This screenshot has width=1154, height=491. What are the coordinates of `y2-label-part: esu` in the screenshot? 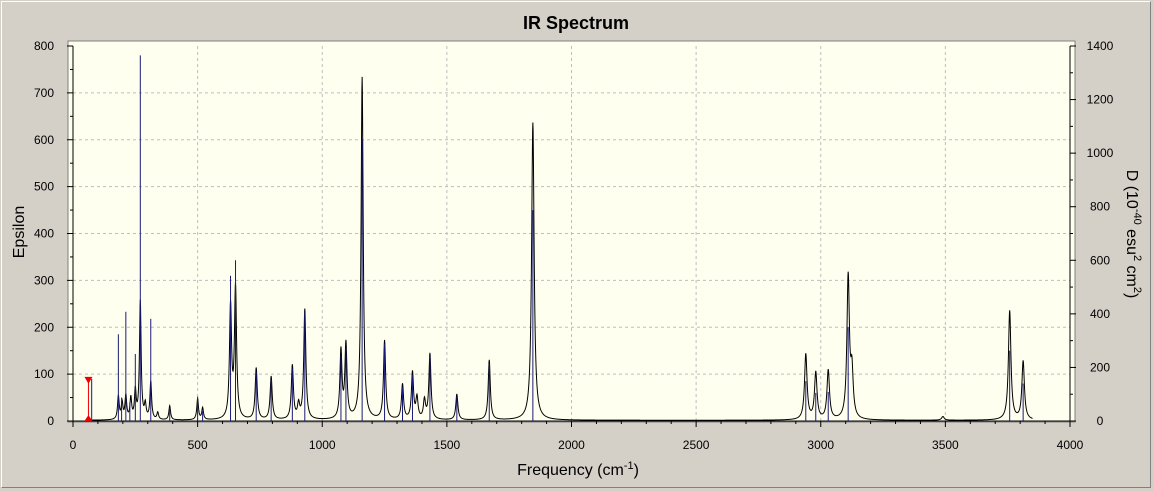 It's located at (1131, 240).